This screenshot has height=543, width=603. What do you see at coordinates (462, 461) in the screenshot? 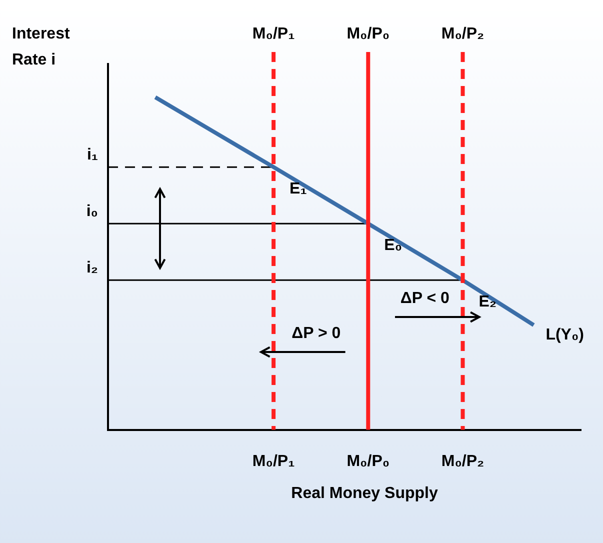
I see `x-tick-label: M₀/P₂` at bounding box center [462, 461].